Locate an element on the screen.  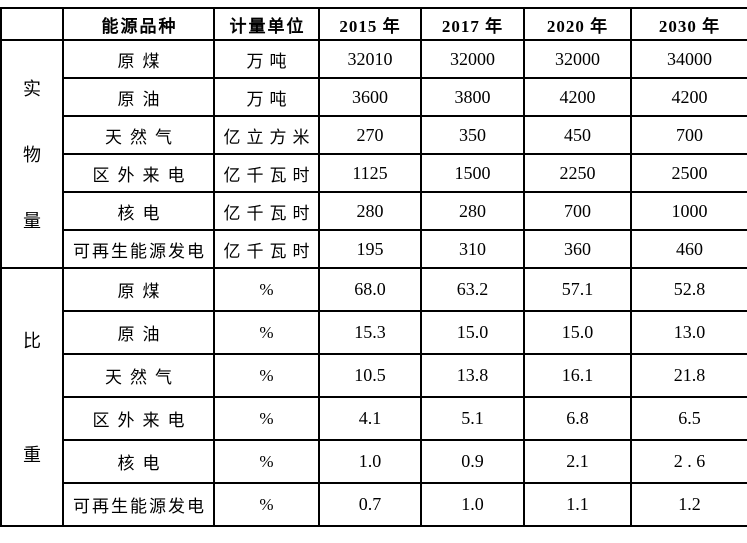
header-year-2015: 2015 年 is located at coordinates (370, 24).